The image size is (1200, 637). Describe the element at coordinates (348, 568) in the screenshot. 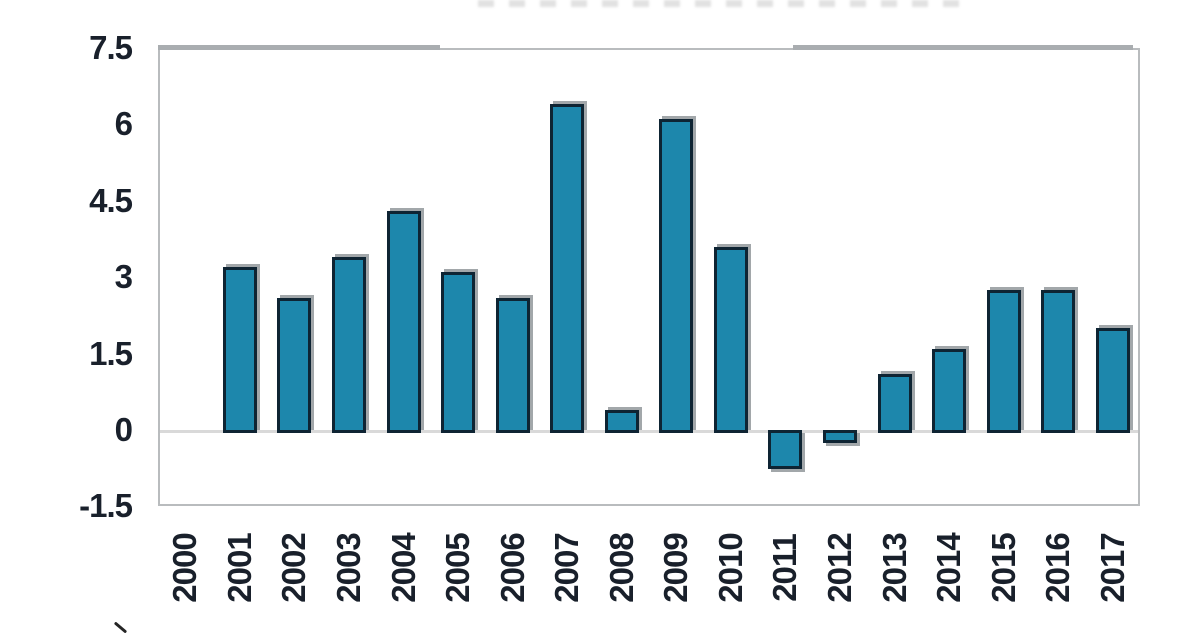

I see `x-tick-label-2003: 2003` at that location.